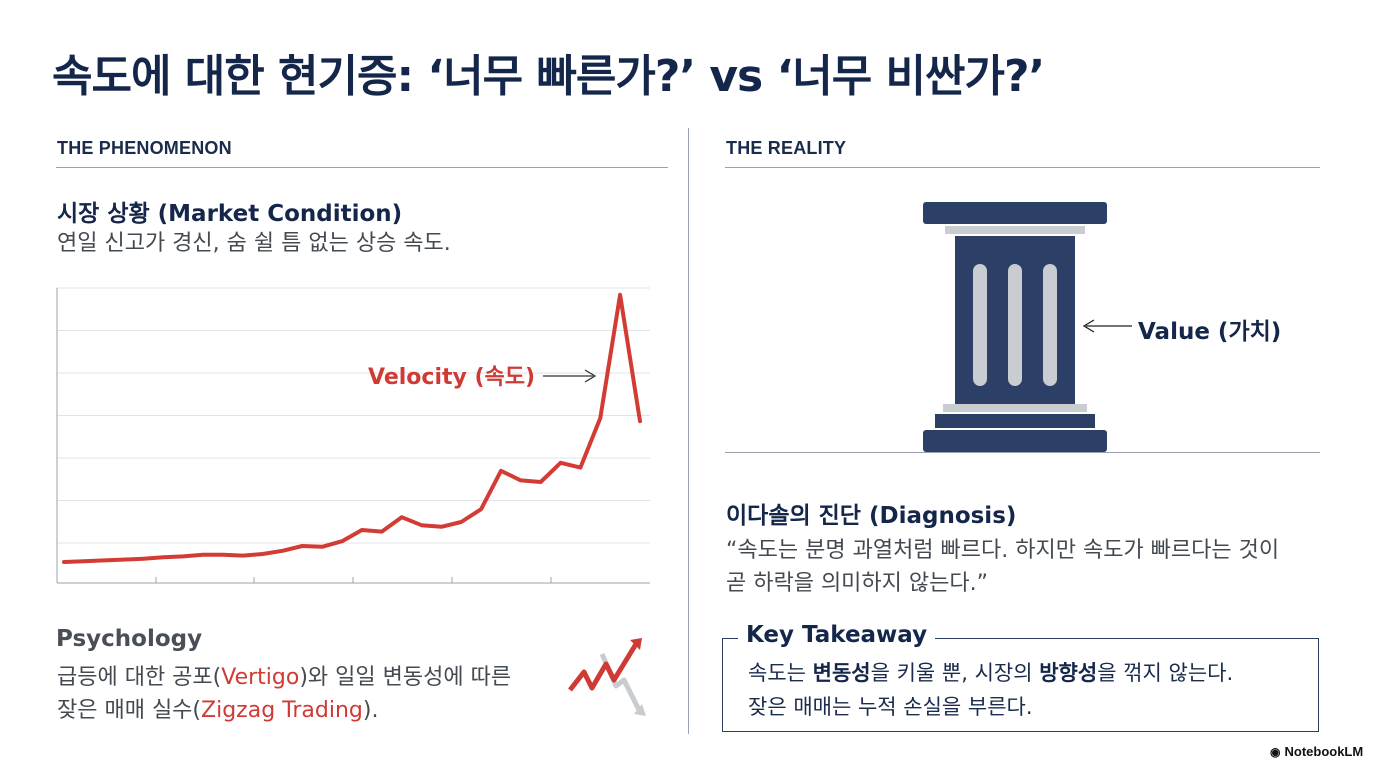 This screenshot has width=1376, height=768. What do you see at coordinates (1107, 326) in the screenshot?
I see `value-arrow` at bounding box center [1107, 326].